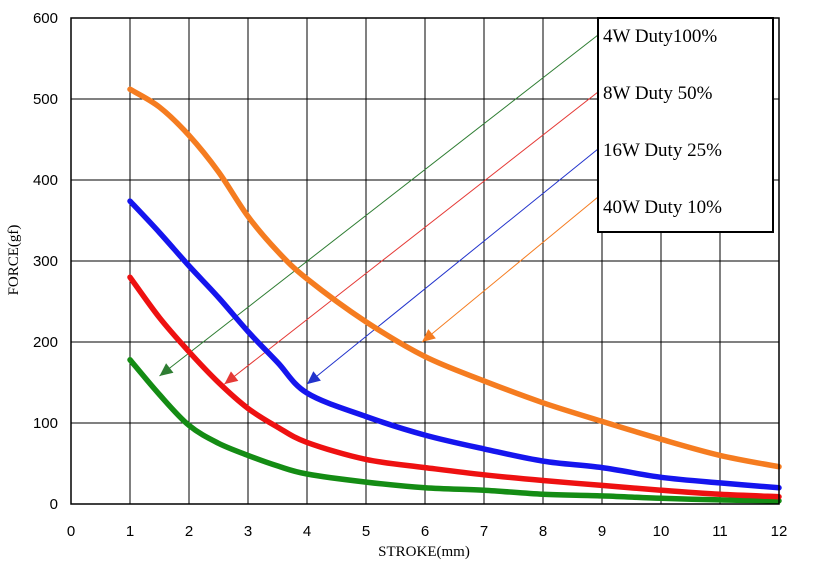 The image size is (831, 588). What do you see at coordinates (662, 150) in the screenshot?
I see `legend-entry-2: 16W Duty 25%` at bounding box center [662, 150].